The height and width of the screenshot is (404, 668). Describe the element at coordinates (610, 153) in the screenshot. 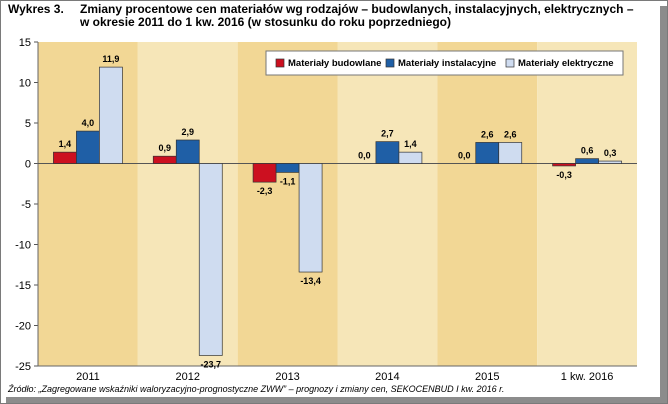

I see `data-label: 0,3` at that location.